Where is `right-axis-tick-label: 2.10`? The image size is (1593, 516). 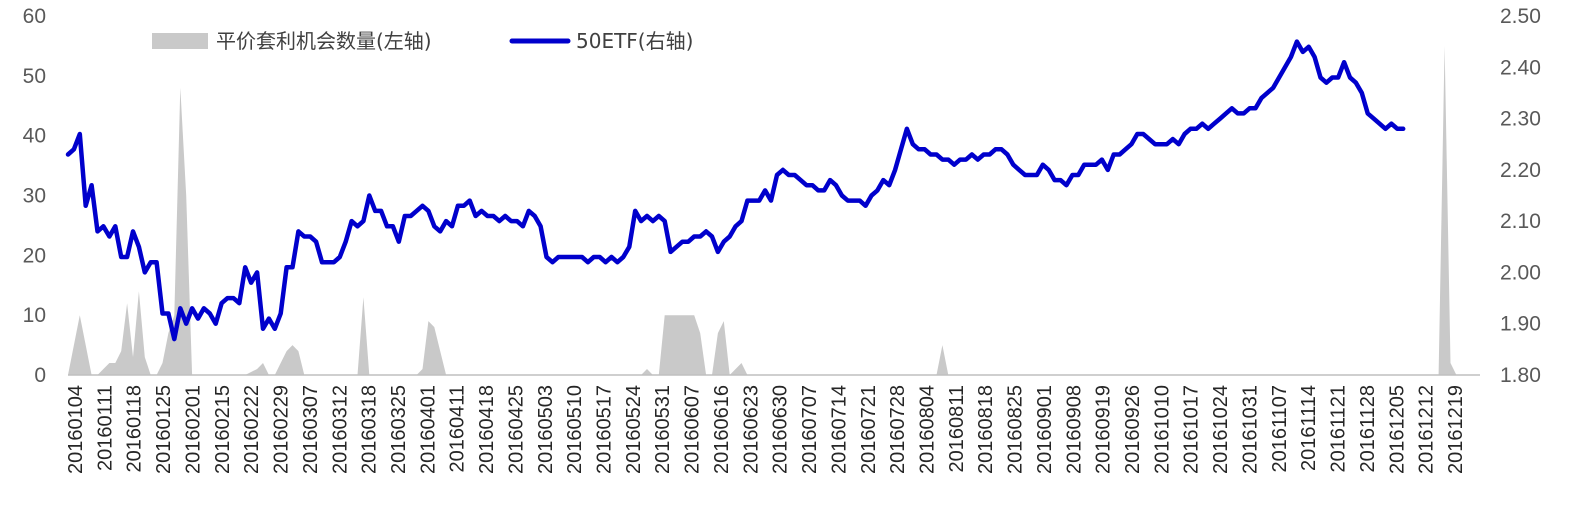
right-axis-tick-label: 2.10 is located at coordinates (1520, 221).